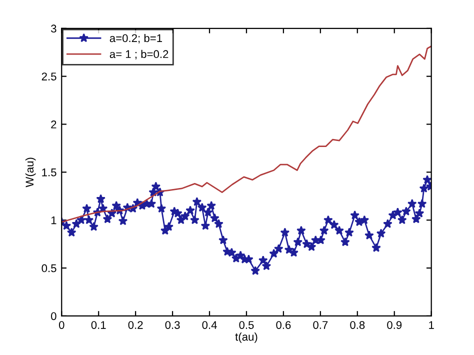 The image size is (474, 355). What do you see at coordinates (246, 325) in the screenshot?
I see `x-tick-label: 0.5` at bounding box center [246, 325].